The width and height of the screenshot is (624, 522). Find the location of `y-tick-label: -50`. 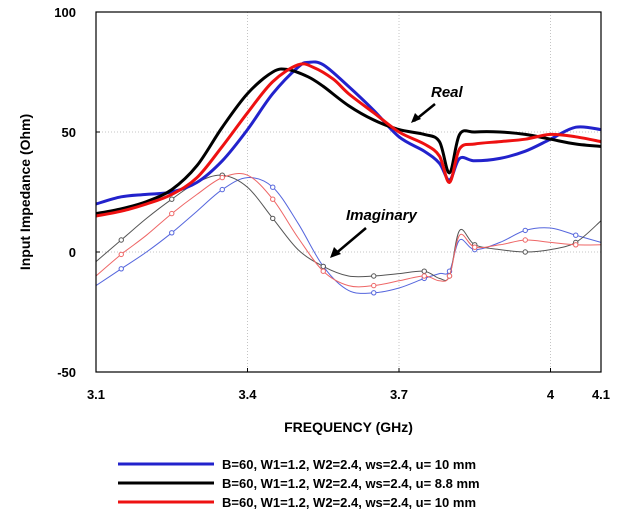

y-tick-label: -50 is located at coordinates (66, 372).